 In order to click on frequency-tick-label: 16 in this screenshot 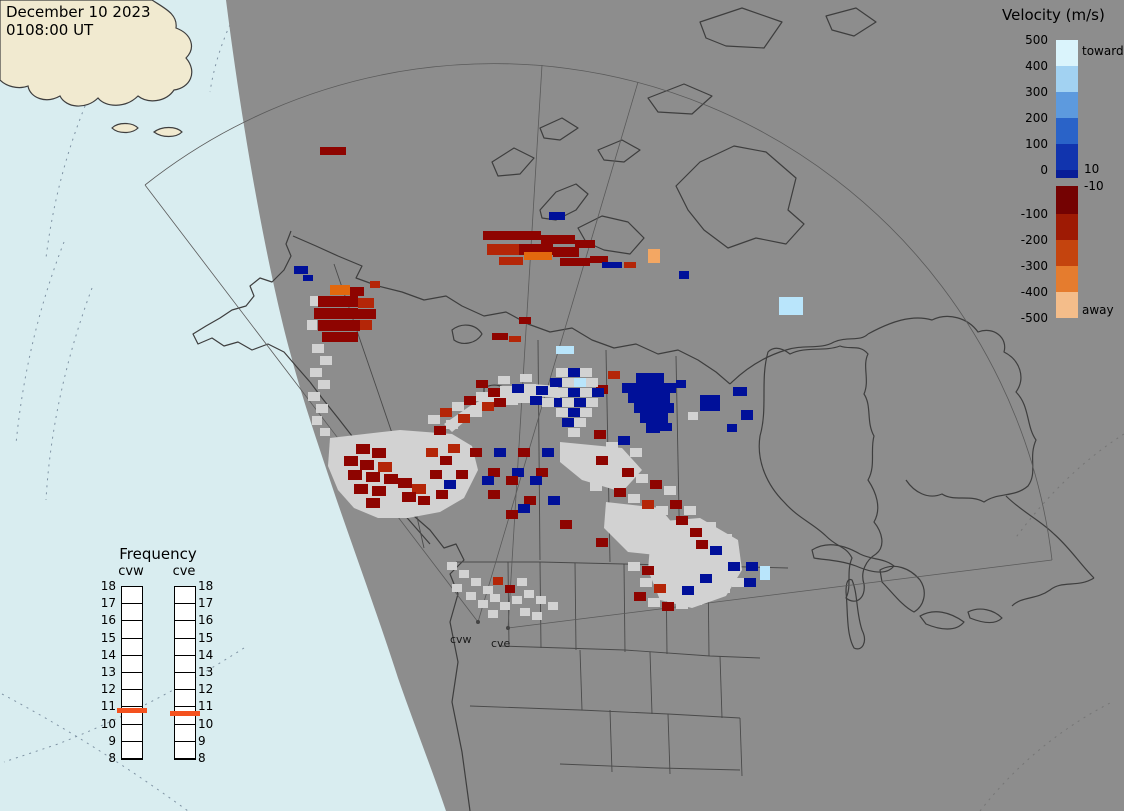, I will do `click(206, 620)`.